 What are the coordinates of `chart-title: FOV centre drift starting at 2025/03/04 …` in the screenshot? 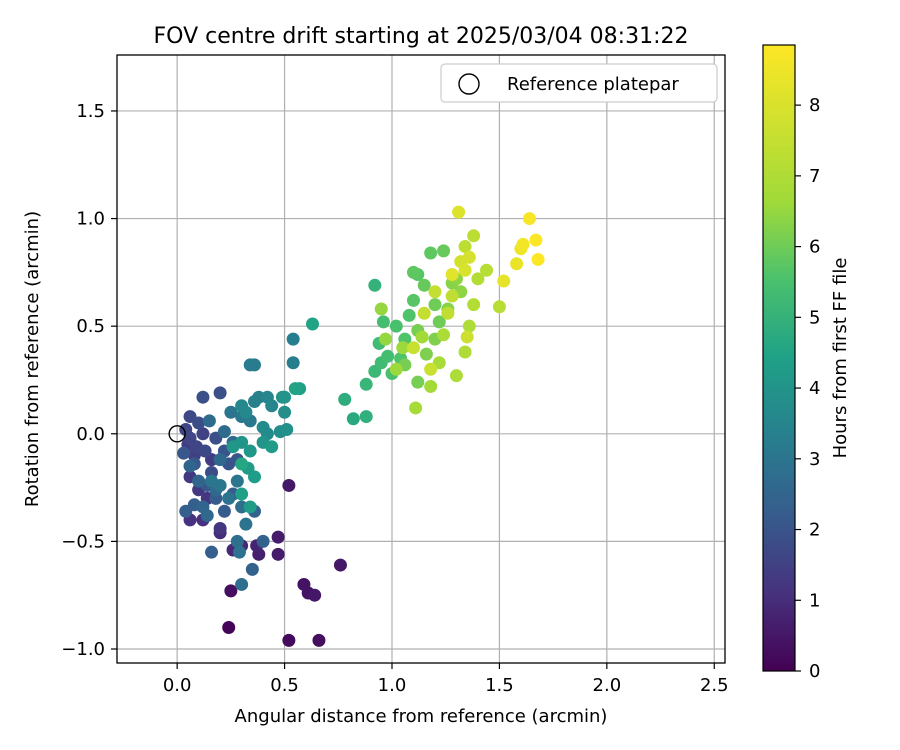 It's located at (421, 36).